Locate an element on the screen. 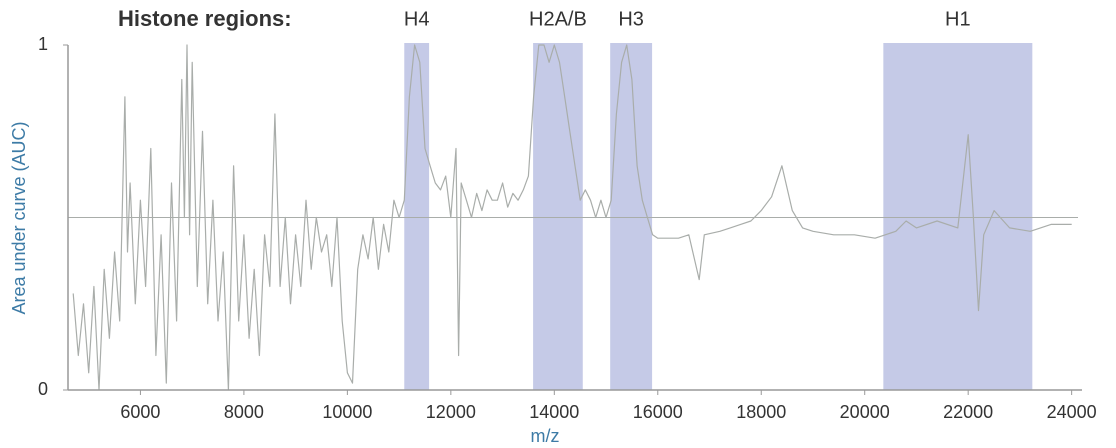 Image resolution: width=1116 pixels, height=448 pixels. x-tick-label: 22000 is located at coordinates (968, 412).